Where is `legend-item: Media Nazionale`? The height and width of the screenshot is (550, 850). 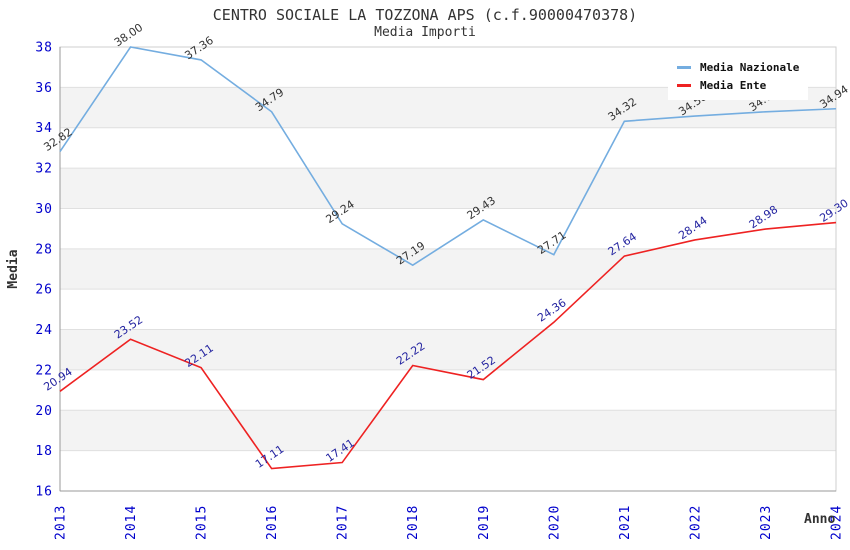 legend-item: Media Nazionale is located at coordinates (738, 67).